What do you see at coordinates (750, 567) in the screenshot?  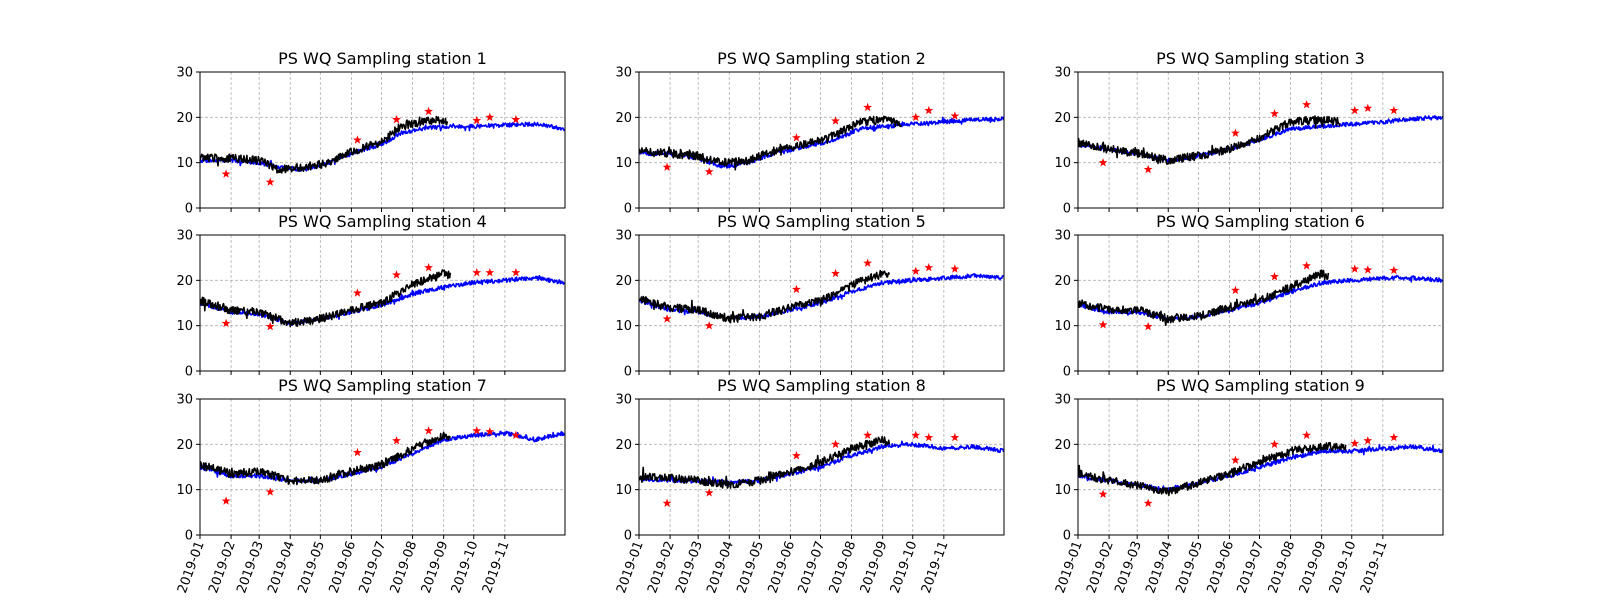 I see `x-tick-label: 2019-05` at bounding box center [750, 567].